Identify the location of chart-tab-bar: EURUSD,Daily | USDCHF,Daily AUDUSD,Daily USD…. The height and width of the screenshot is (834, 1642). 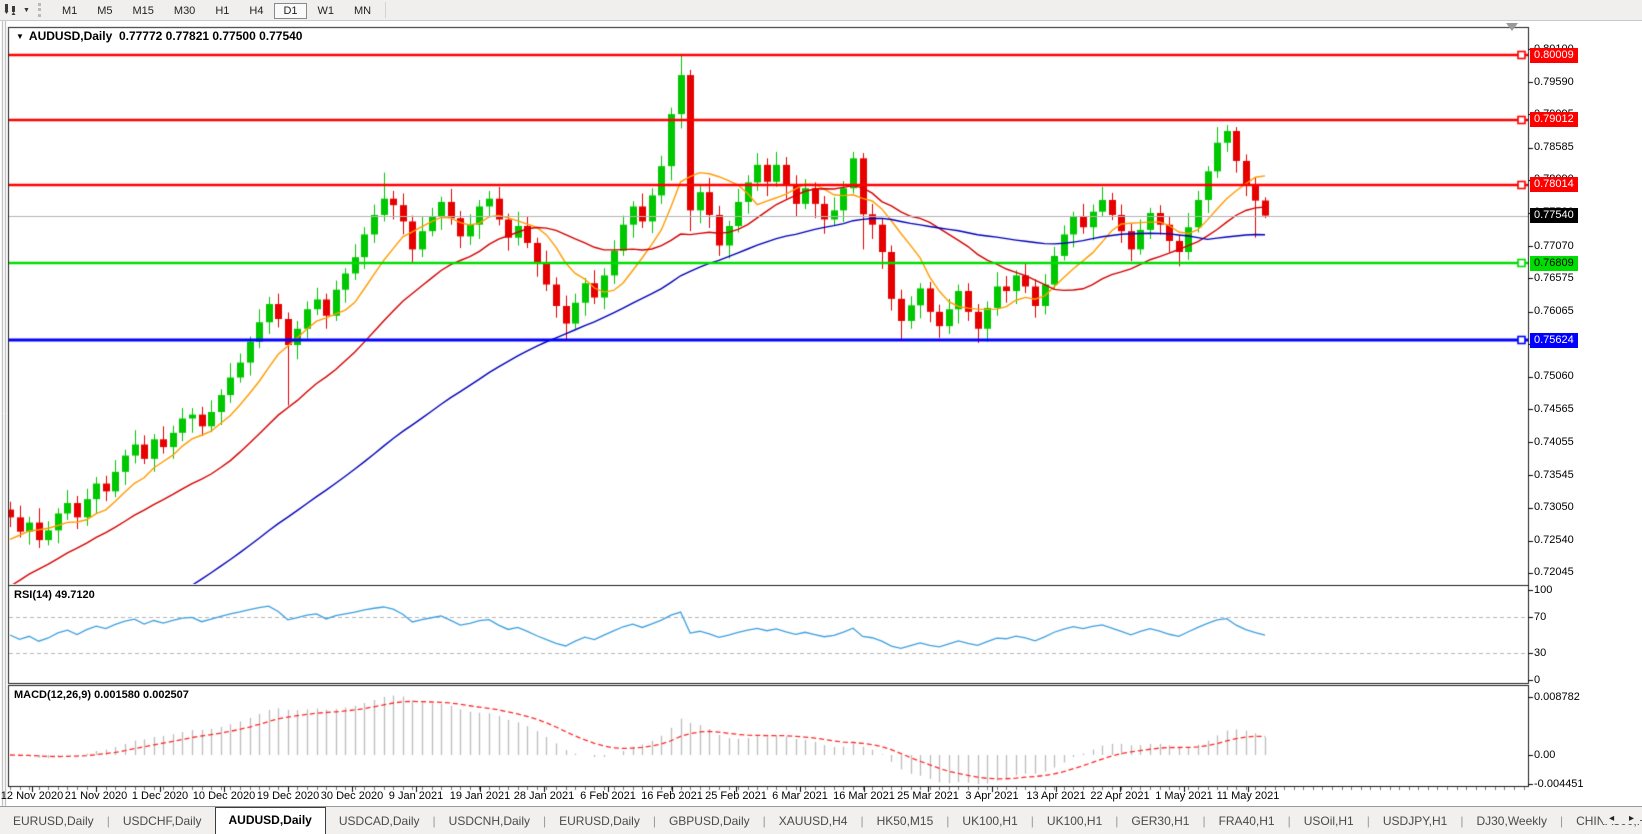
(821, 820).